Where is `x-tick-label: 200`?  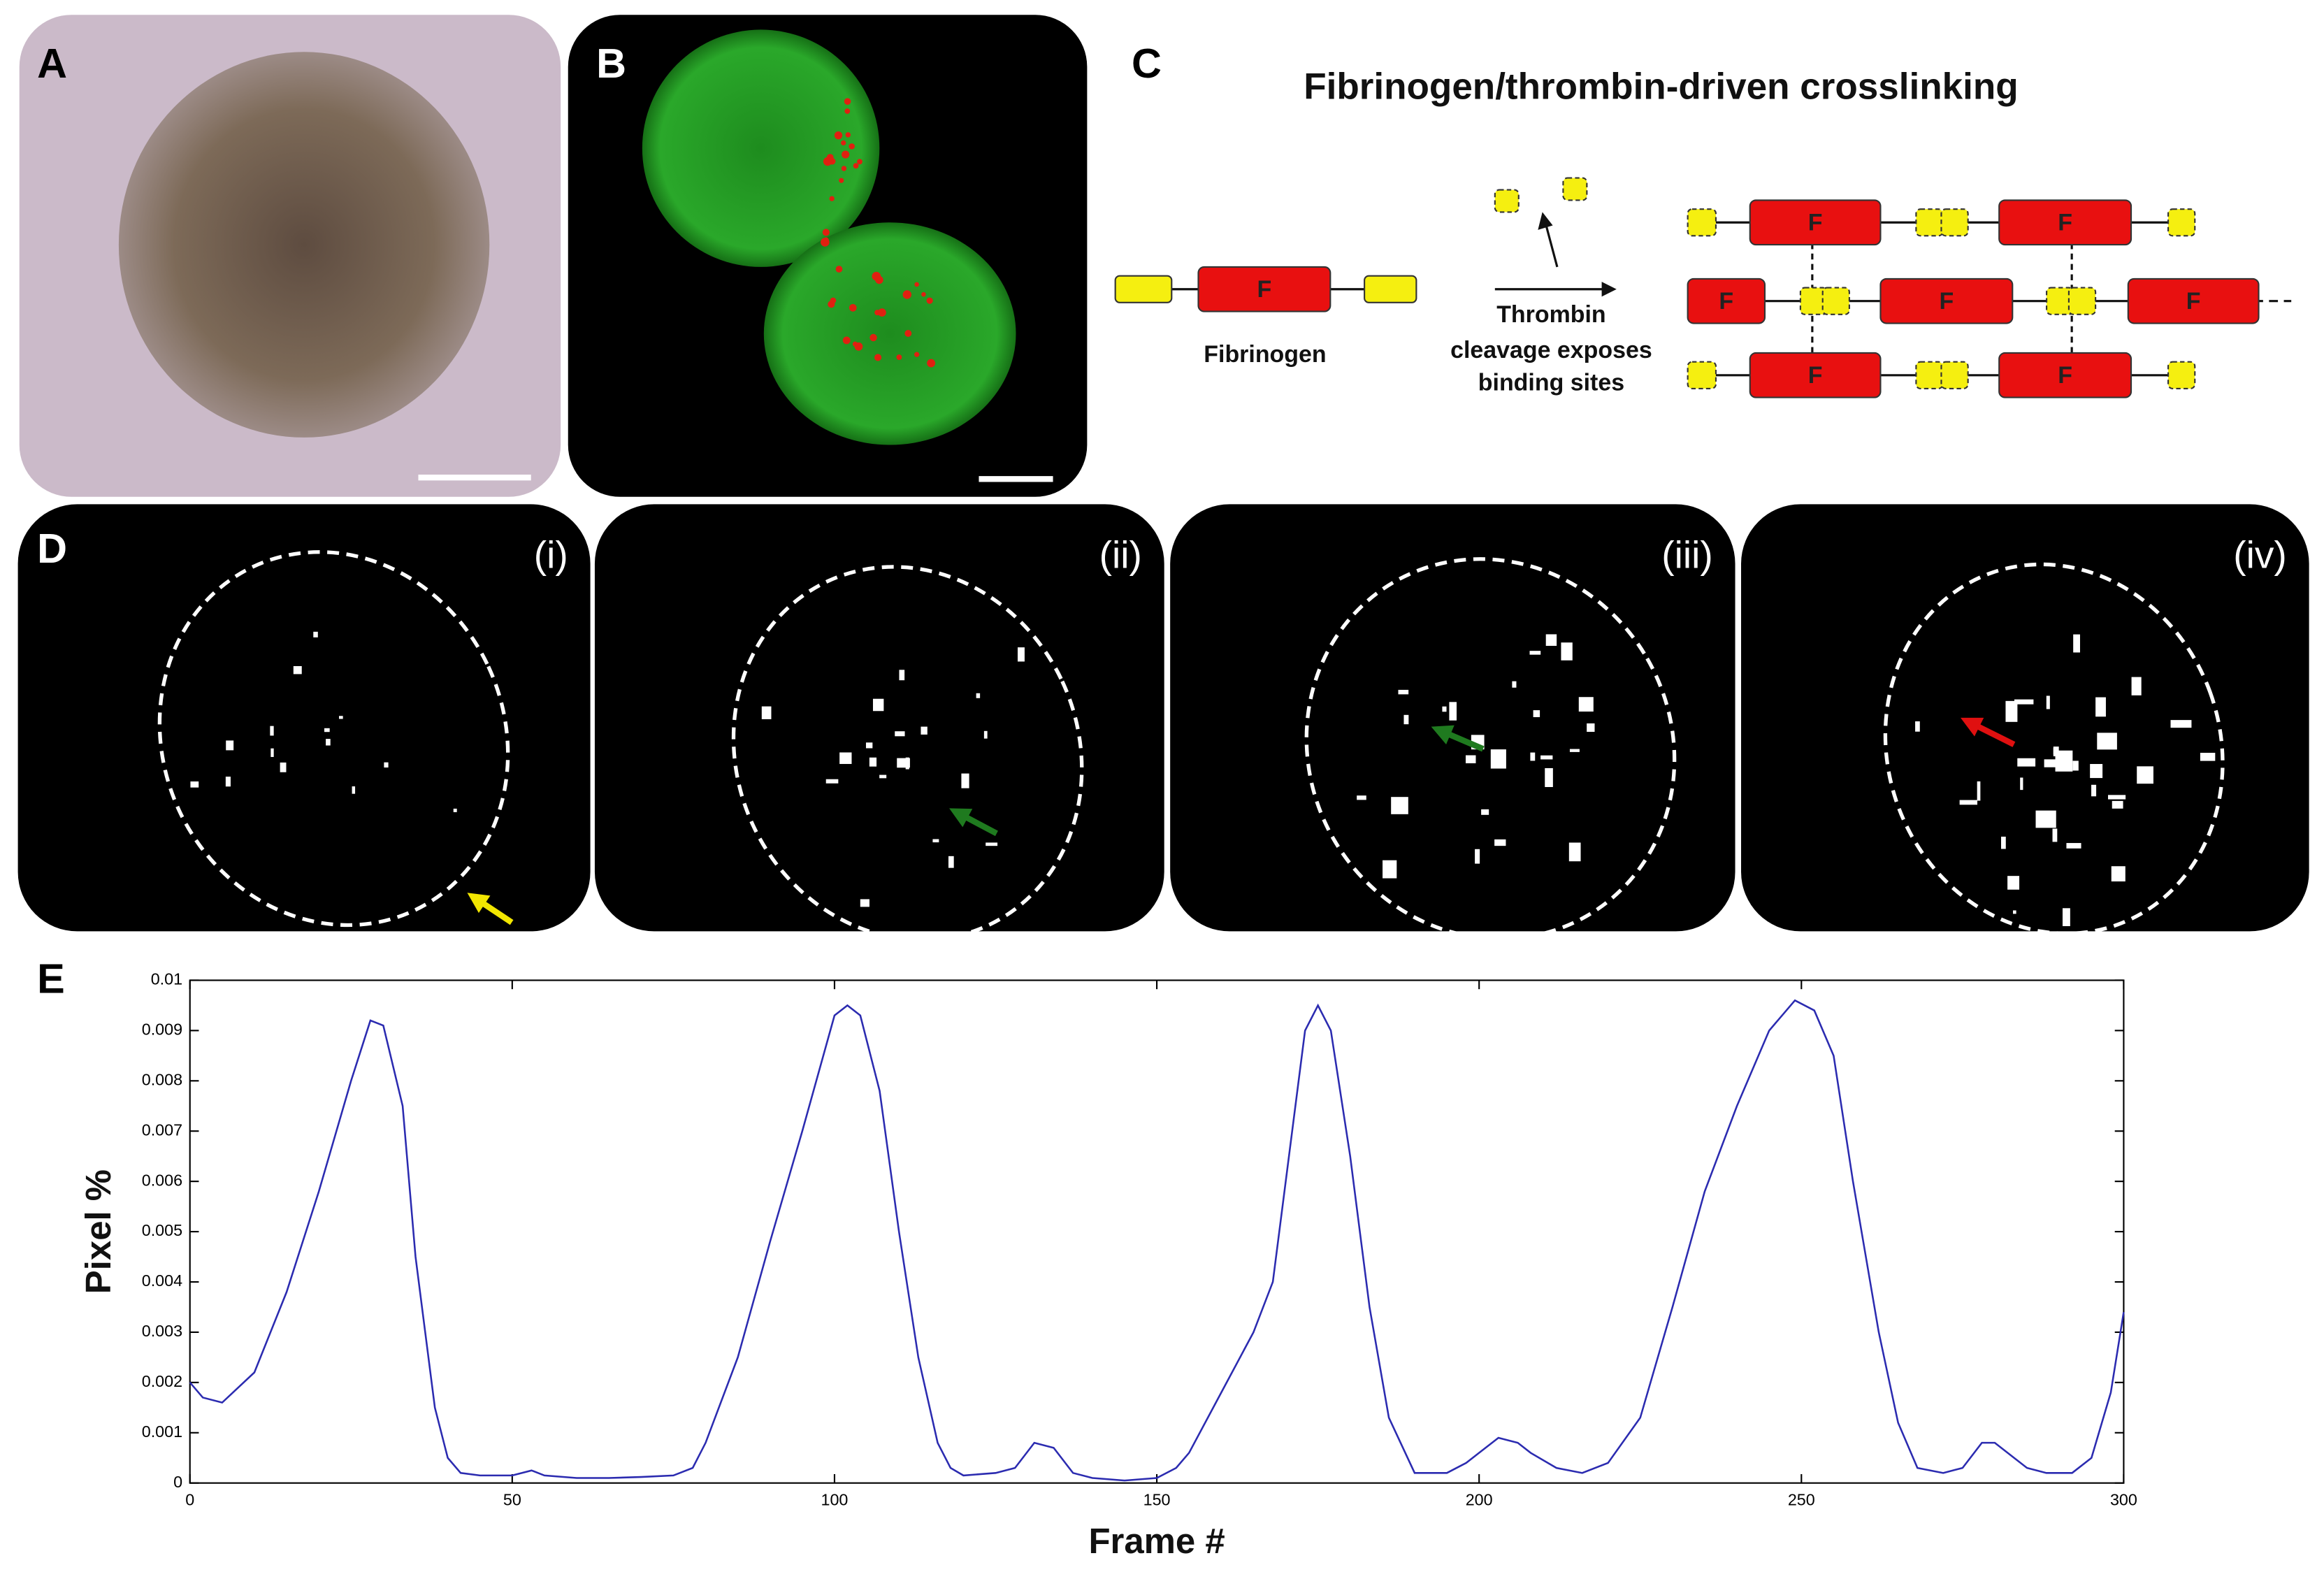
x-tick-label: 200 is located at coordinates (1479, 1499).